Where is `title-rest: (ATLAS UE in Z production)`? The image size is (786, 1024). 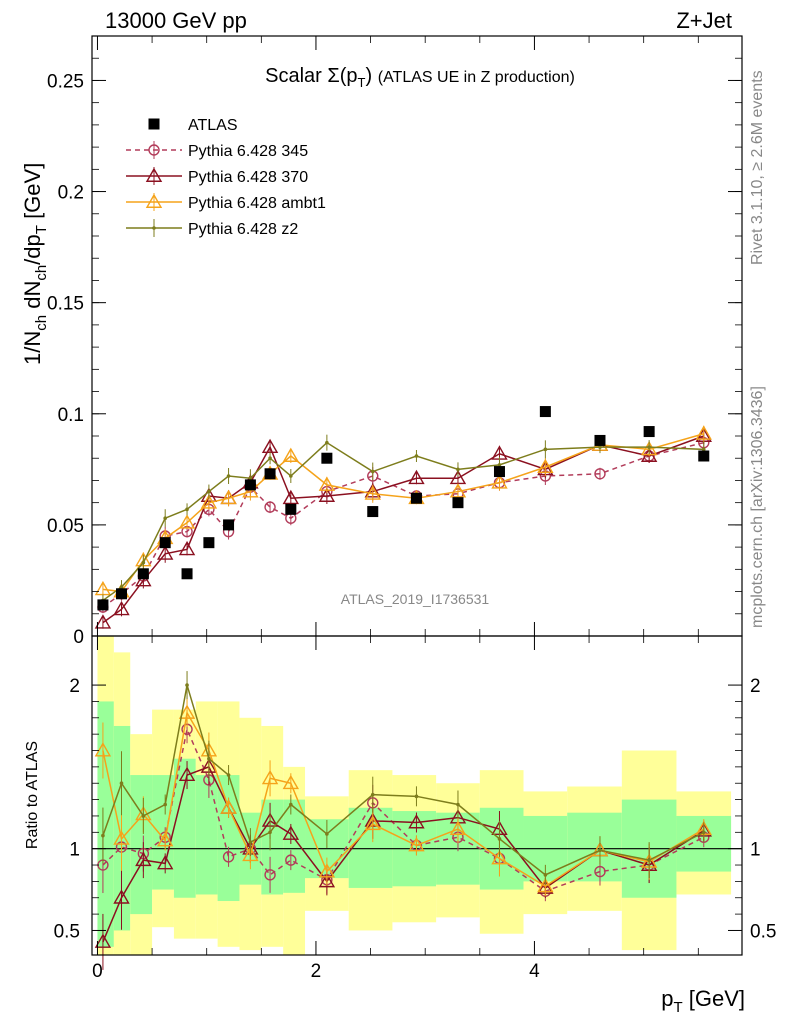
title-rest: (ATLAS UE in Z production) is located at coordinates (476, 77).